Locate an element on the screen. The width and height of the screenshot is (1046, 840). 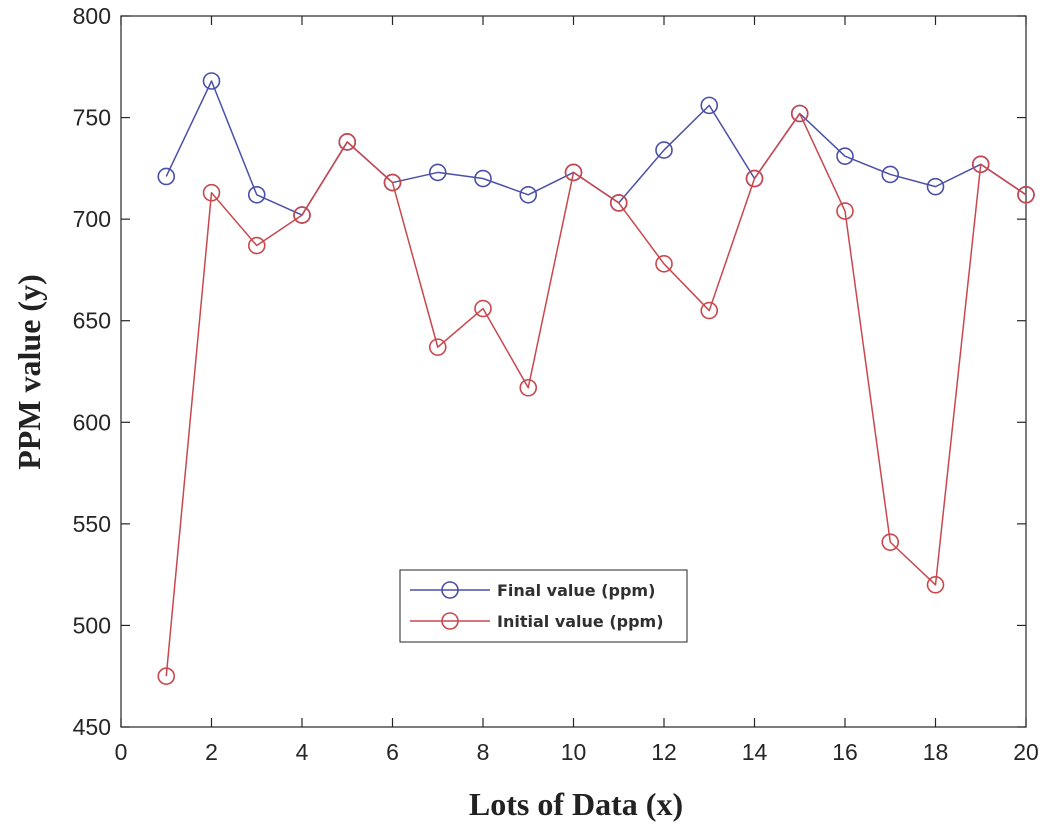
x-tick-label: 2 is located at coordinates (211, 752).